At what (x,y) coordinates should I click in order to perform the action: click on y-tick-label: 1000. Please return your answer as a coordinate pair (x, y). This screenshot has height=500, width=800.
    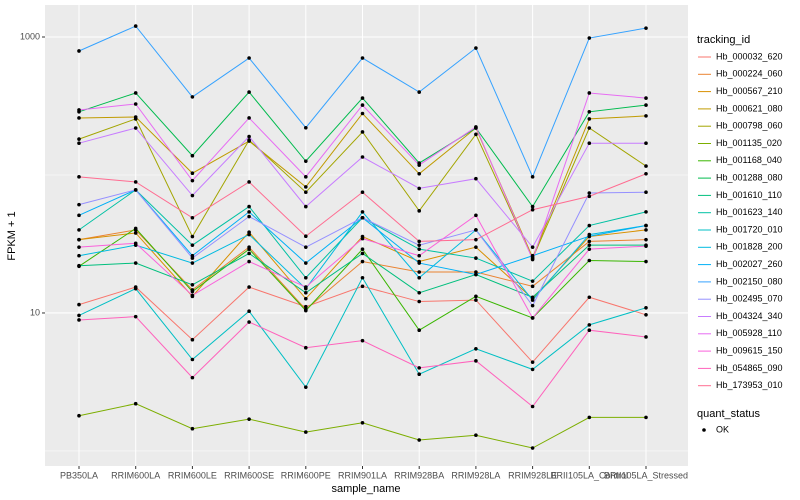
    Looking at the image, I should click on (30, 36).